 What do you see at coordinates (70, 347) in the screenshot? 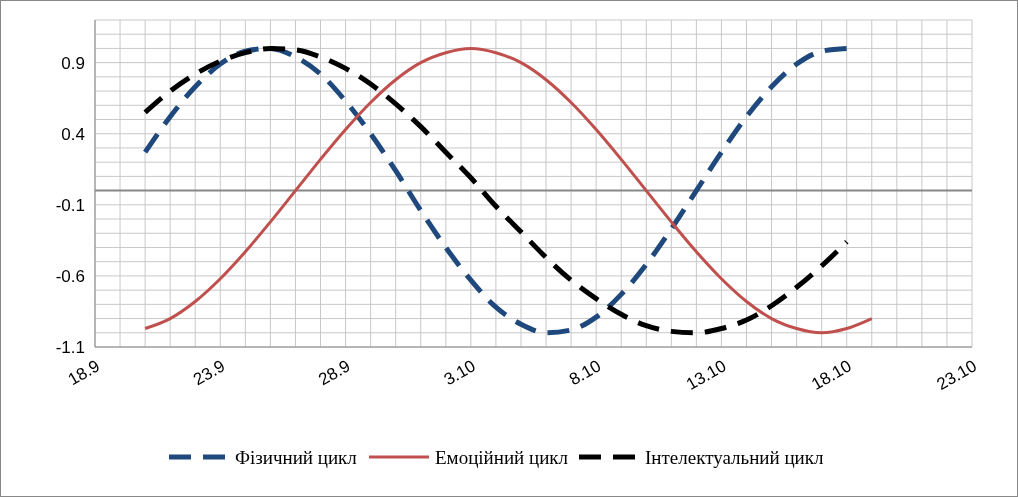
I see `y-tick-label: -1.1` at bounding box center [70, 347].